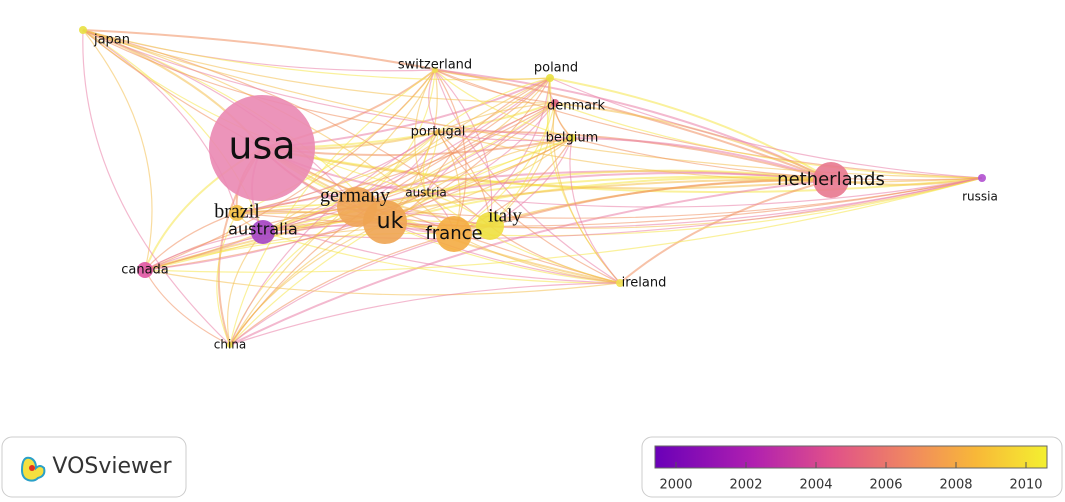 This screenshot has height=502, width=1065. What do you see at coordinates (355, 196) in the screenshot?
I see `node-label: germany` at bounding box center [355, 196].